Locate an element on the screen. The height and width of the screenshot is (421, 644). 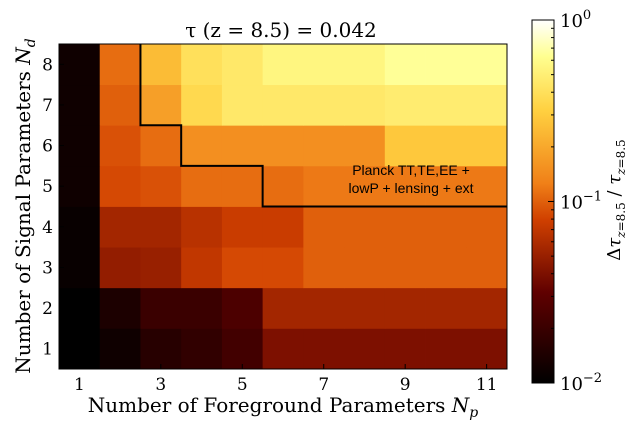
x-axis-label-sub: p is located at coordinates (473, 413).